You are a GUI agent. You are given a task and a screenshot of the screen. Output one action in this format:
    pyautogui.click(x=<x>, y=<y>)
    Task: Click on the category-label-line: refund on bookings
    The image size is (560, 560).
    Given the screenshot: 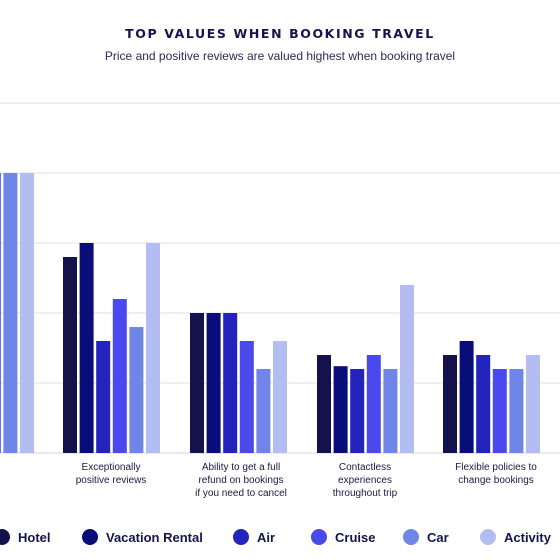 What is the action you would take?
    pyautogui.click(x=240, y=480)
    